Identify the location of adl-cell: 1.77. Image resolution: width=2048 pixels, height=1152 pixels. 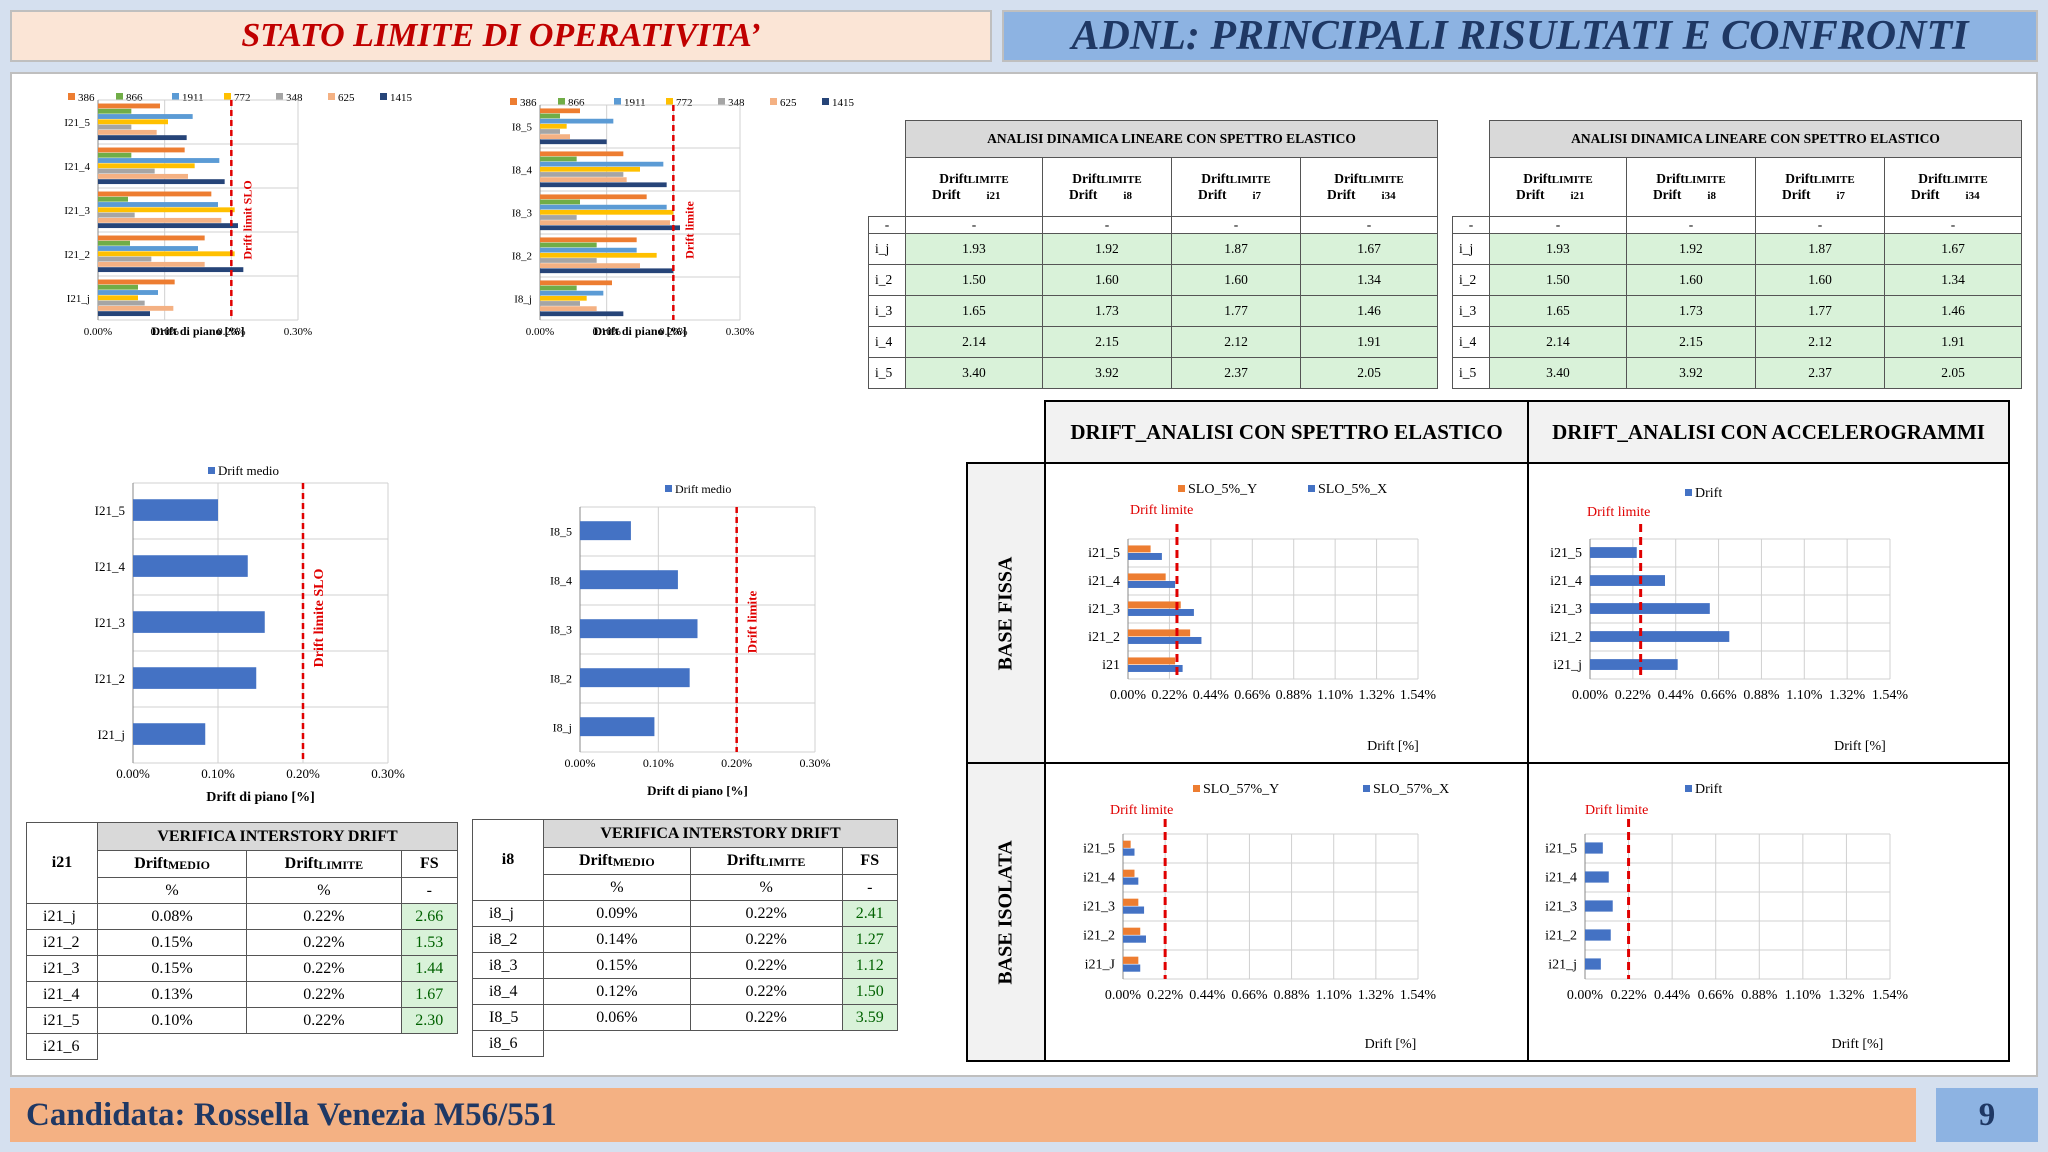
(1820, 311).